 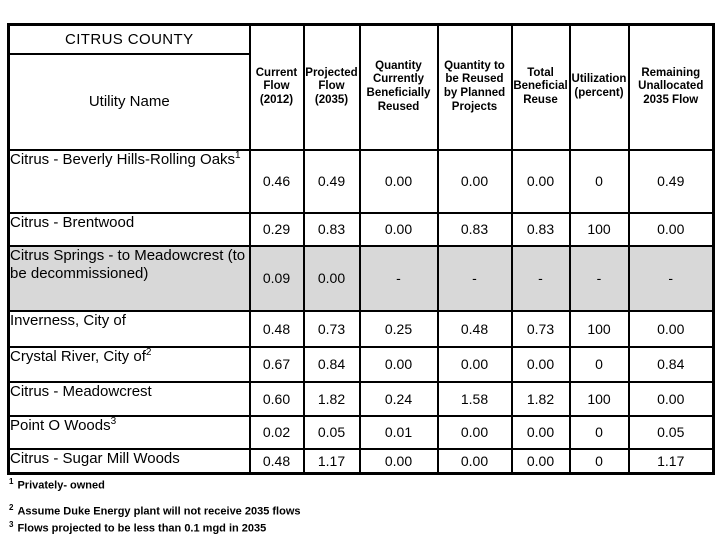 I want to click on footnote-1-marker: 1, so click(x=11, y=481).